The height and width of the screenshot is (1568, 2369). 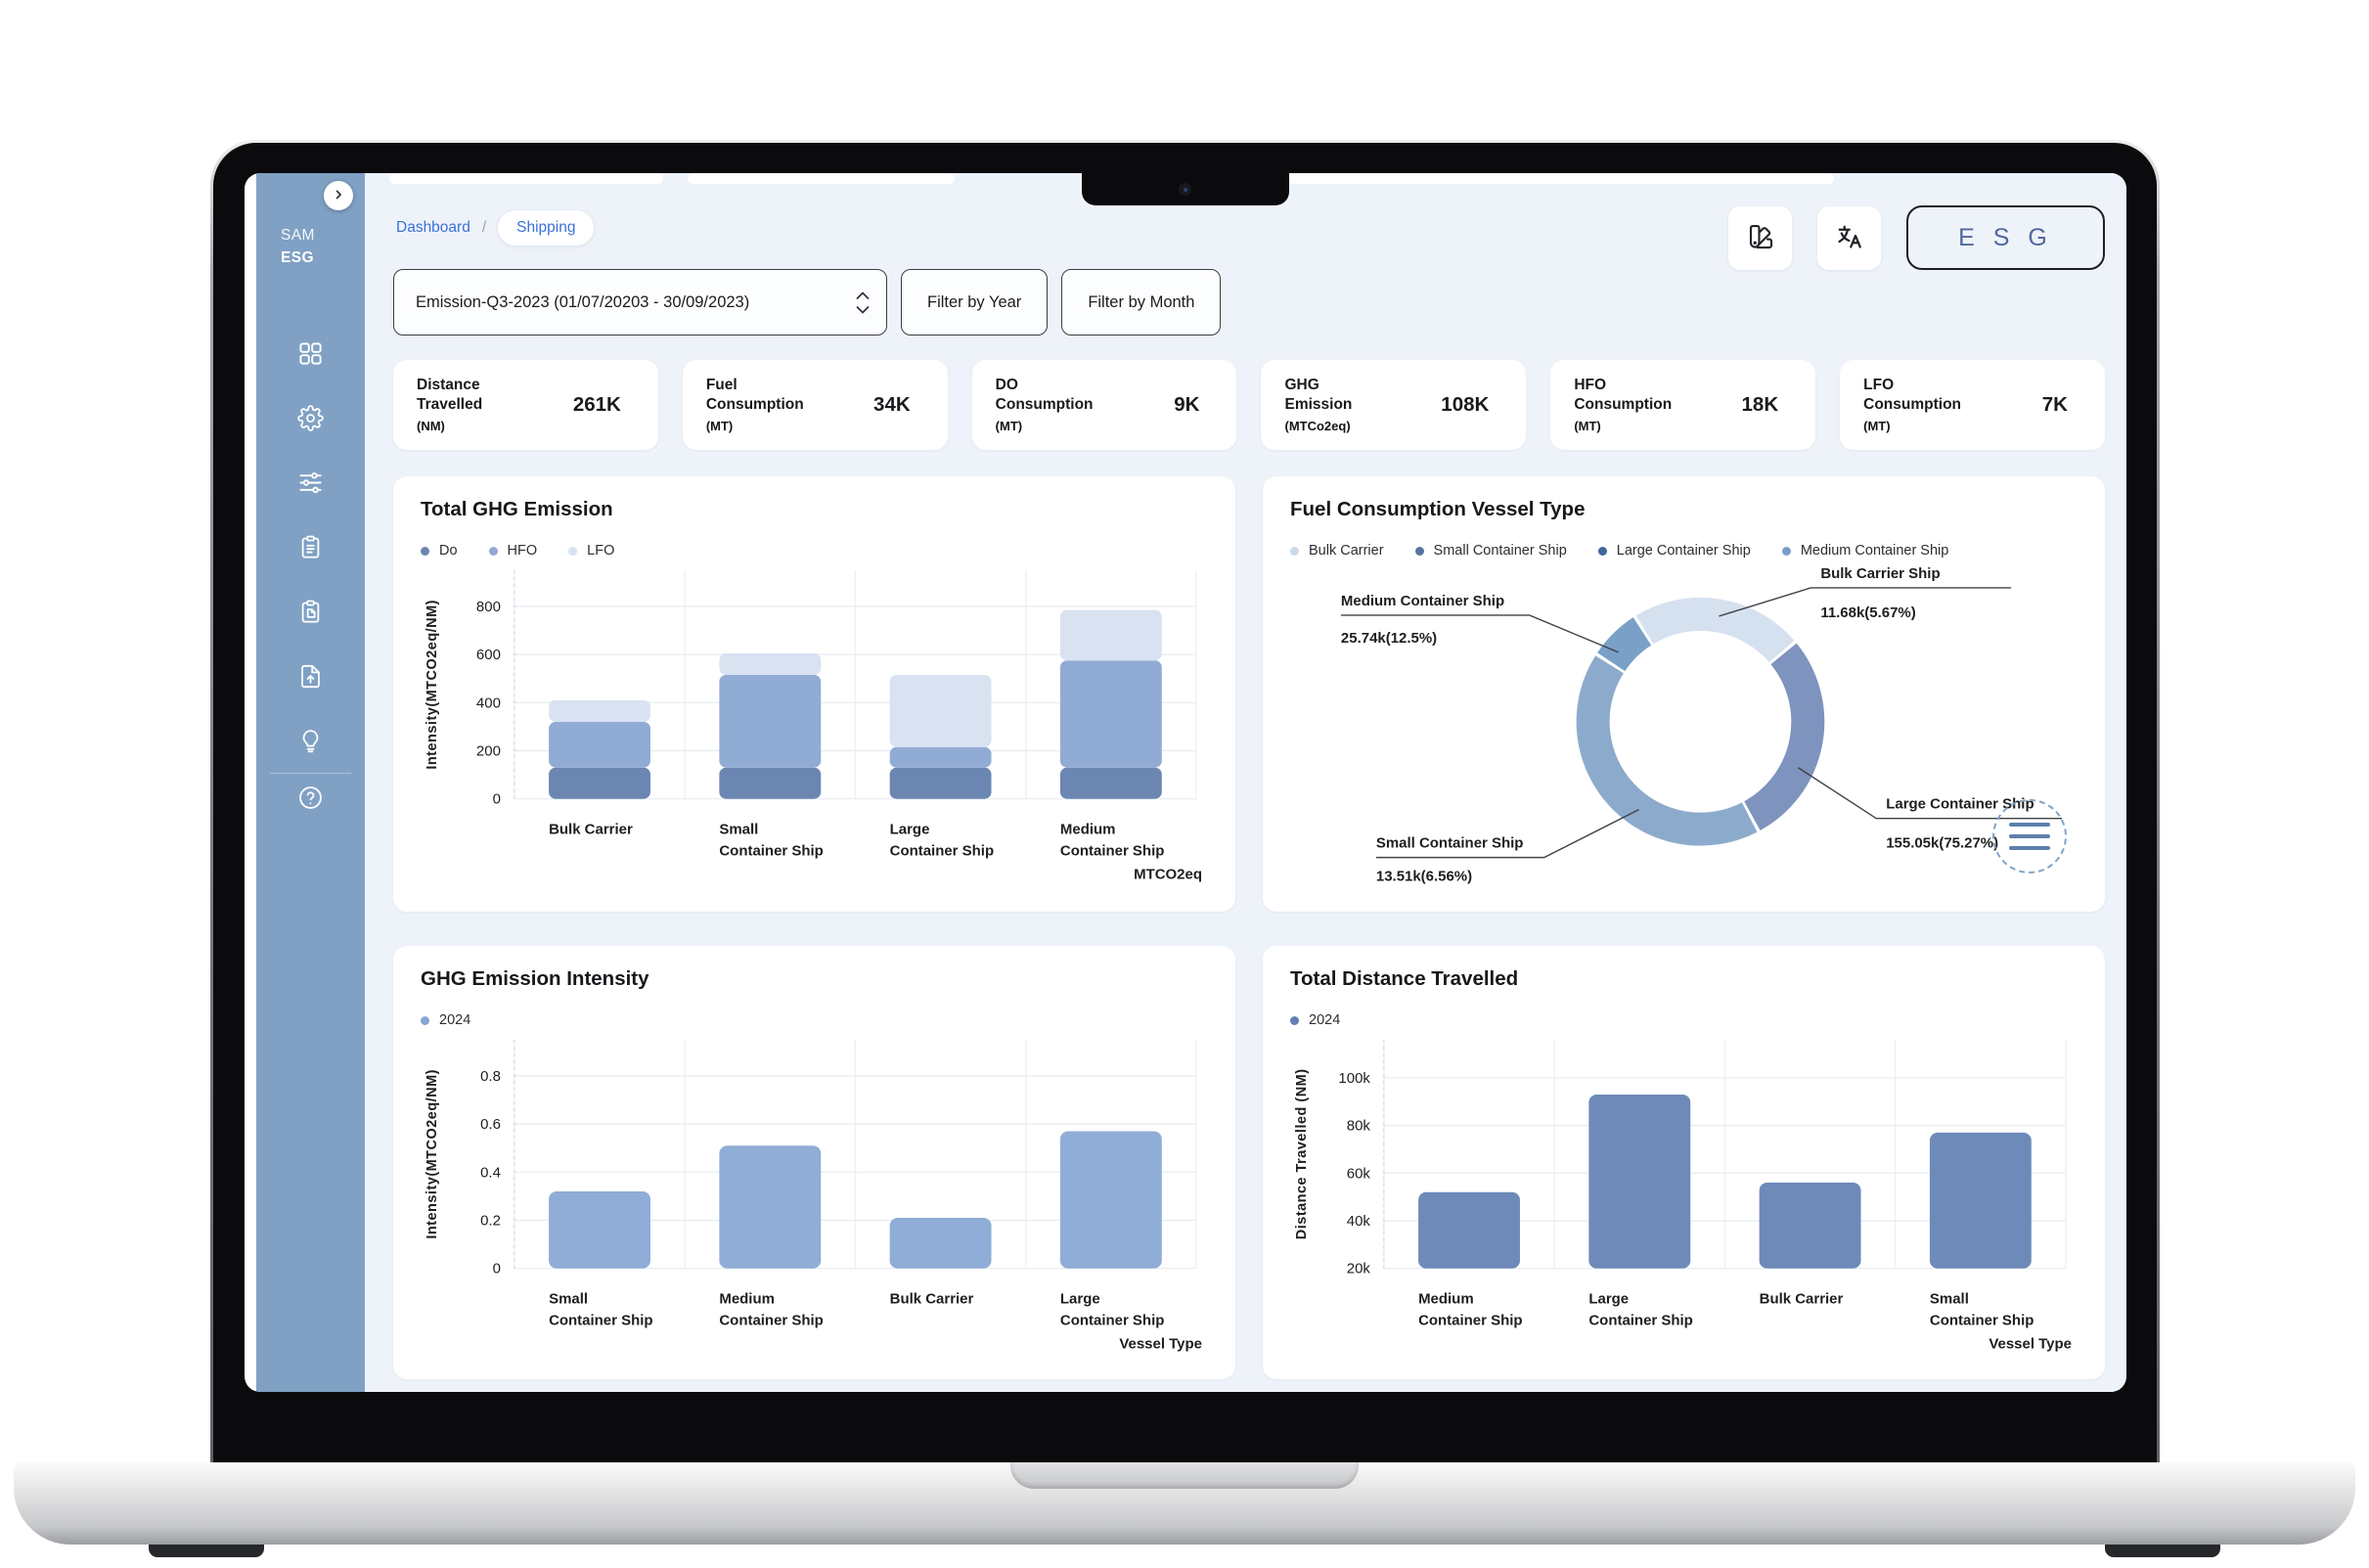 I want to click on chart-title: Fuel Consumption Vessel Type, so click(x=1438, y=509).